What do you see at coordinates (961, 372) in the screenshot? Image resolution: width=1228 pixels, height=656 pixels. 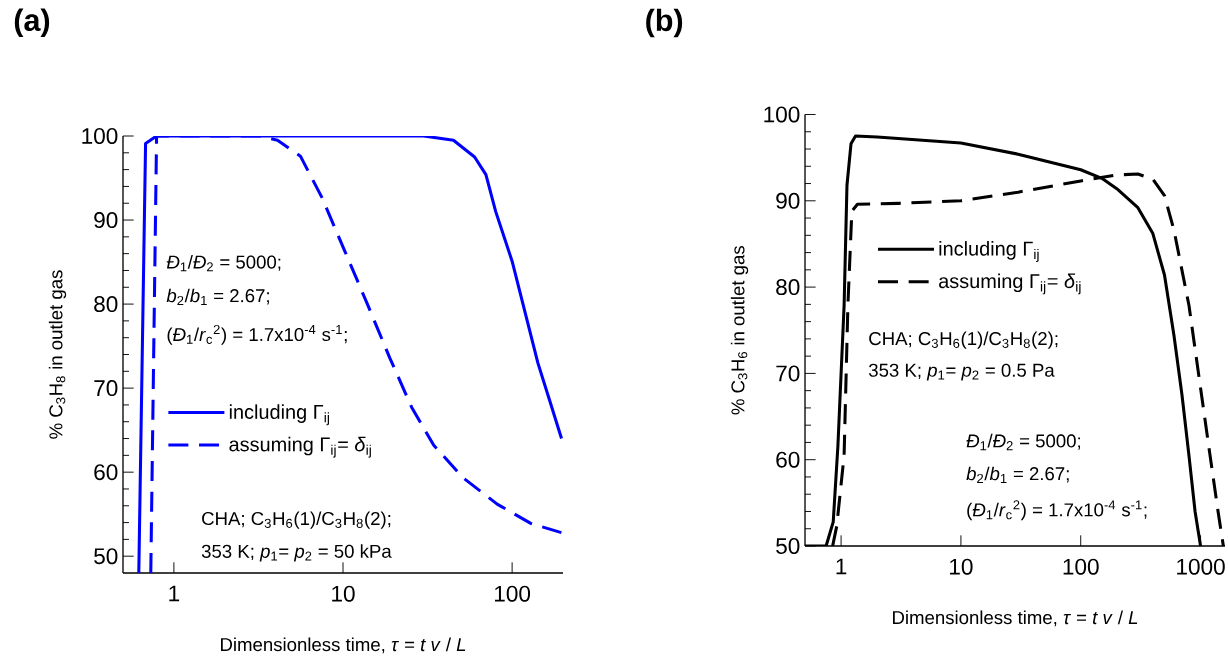 I see `annotation: 353 K; p$_{1}$= p$_{2}$ = 0.5 Pa` at bounding box center [961, 372].